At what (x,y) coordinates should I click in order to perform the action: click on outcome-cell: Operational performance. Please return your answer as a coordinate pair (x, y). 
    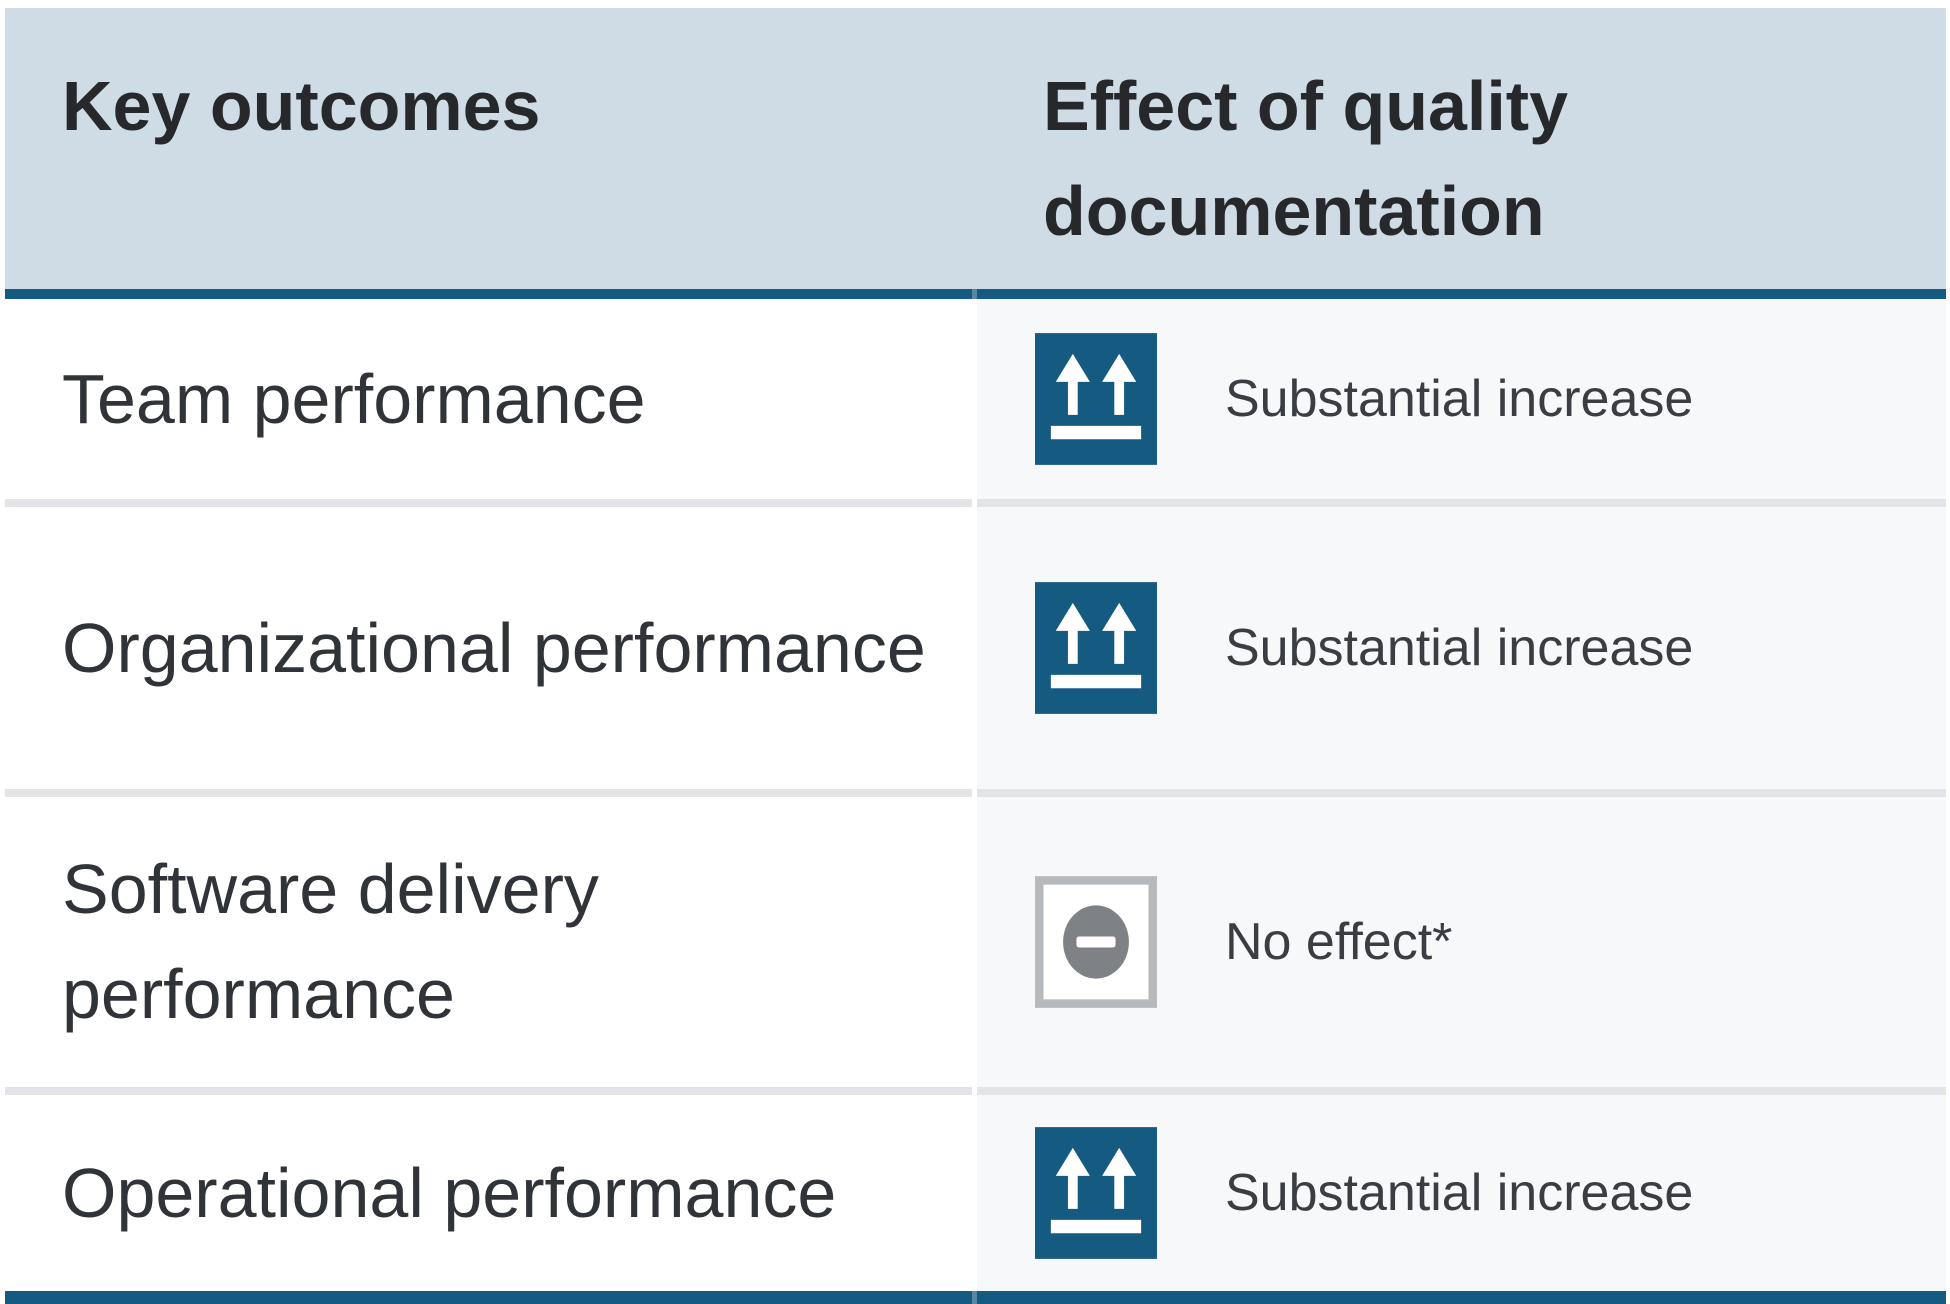
    Looking at the image, I should click on (488, 1193).